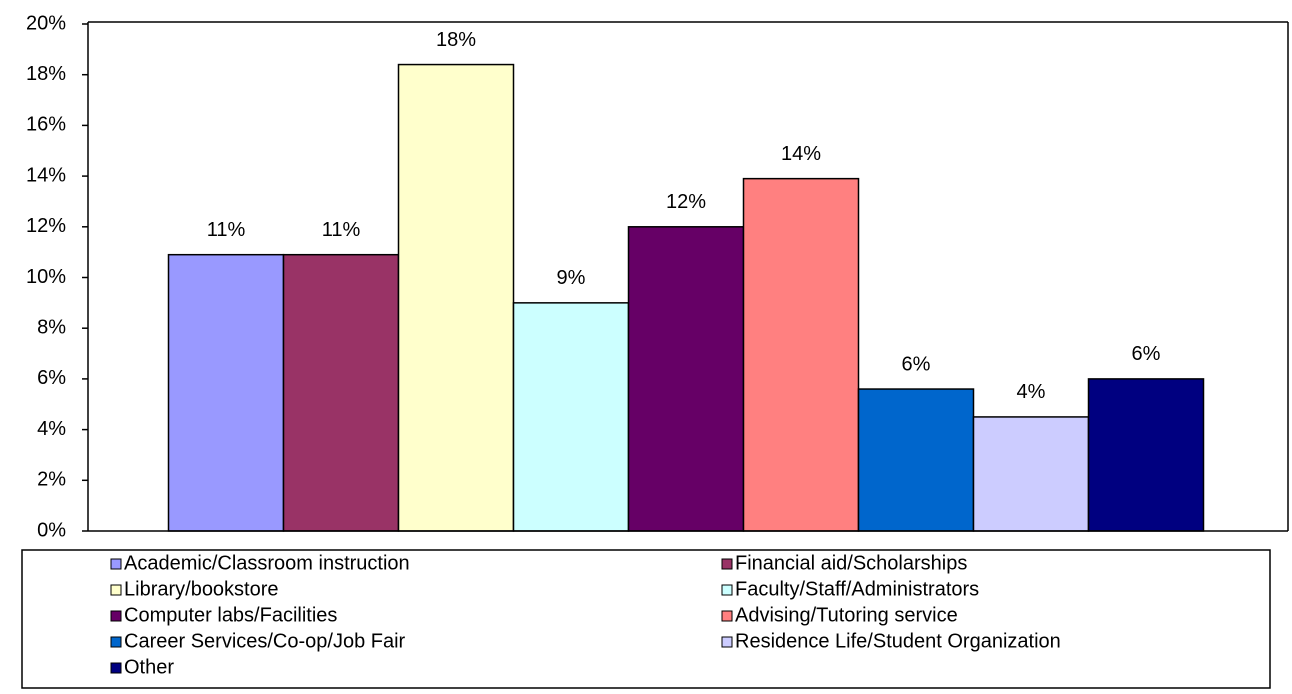 The image size is (1292, 694). What do you see at coordinates (898, 641) in the screenshot?
I see `legend-label: Residence Life/Student Organization` at bounding box center [898, 641].